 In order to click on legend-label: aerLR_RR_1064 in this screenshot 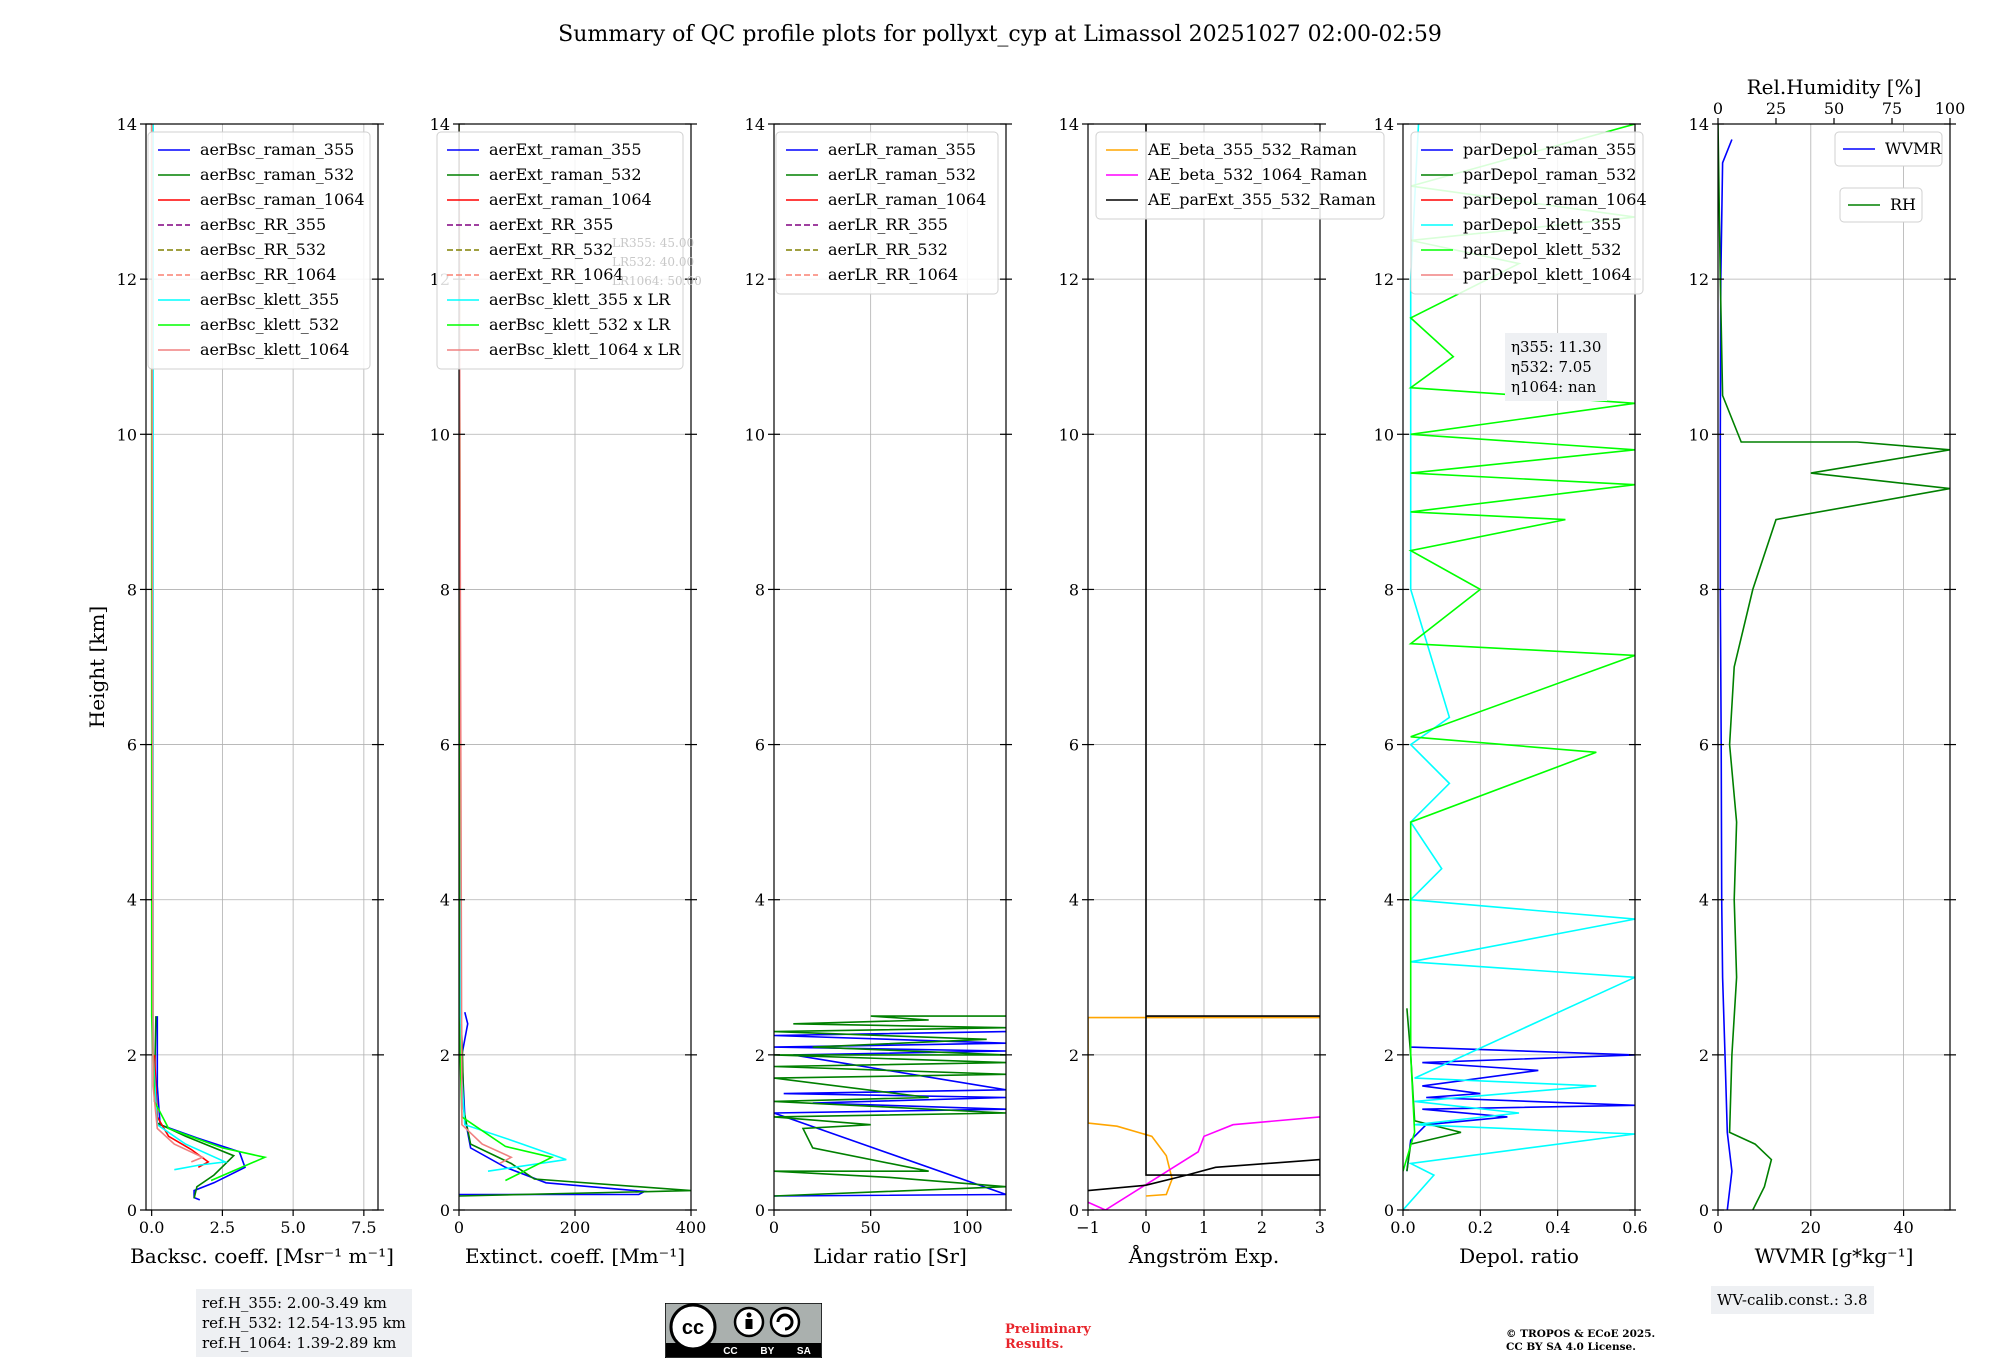, I will do `click(893, 274)`.